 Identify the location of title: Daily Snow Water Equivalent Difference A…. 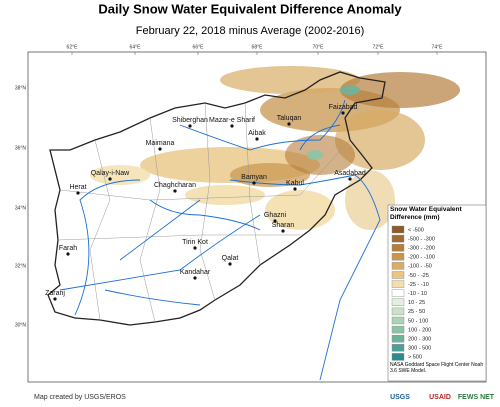
(250, 8).